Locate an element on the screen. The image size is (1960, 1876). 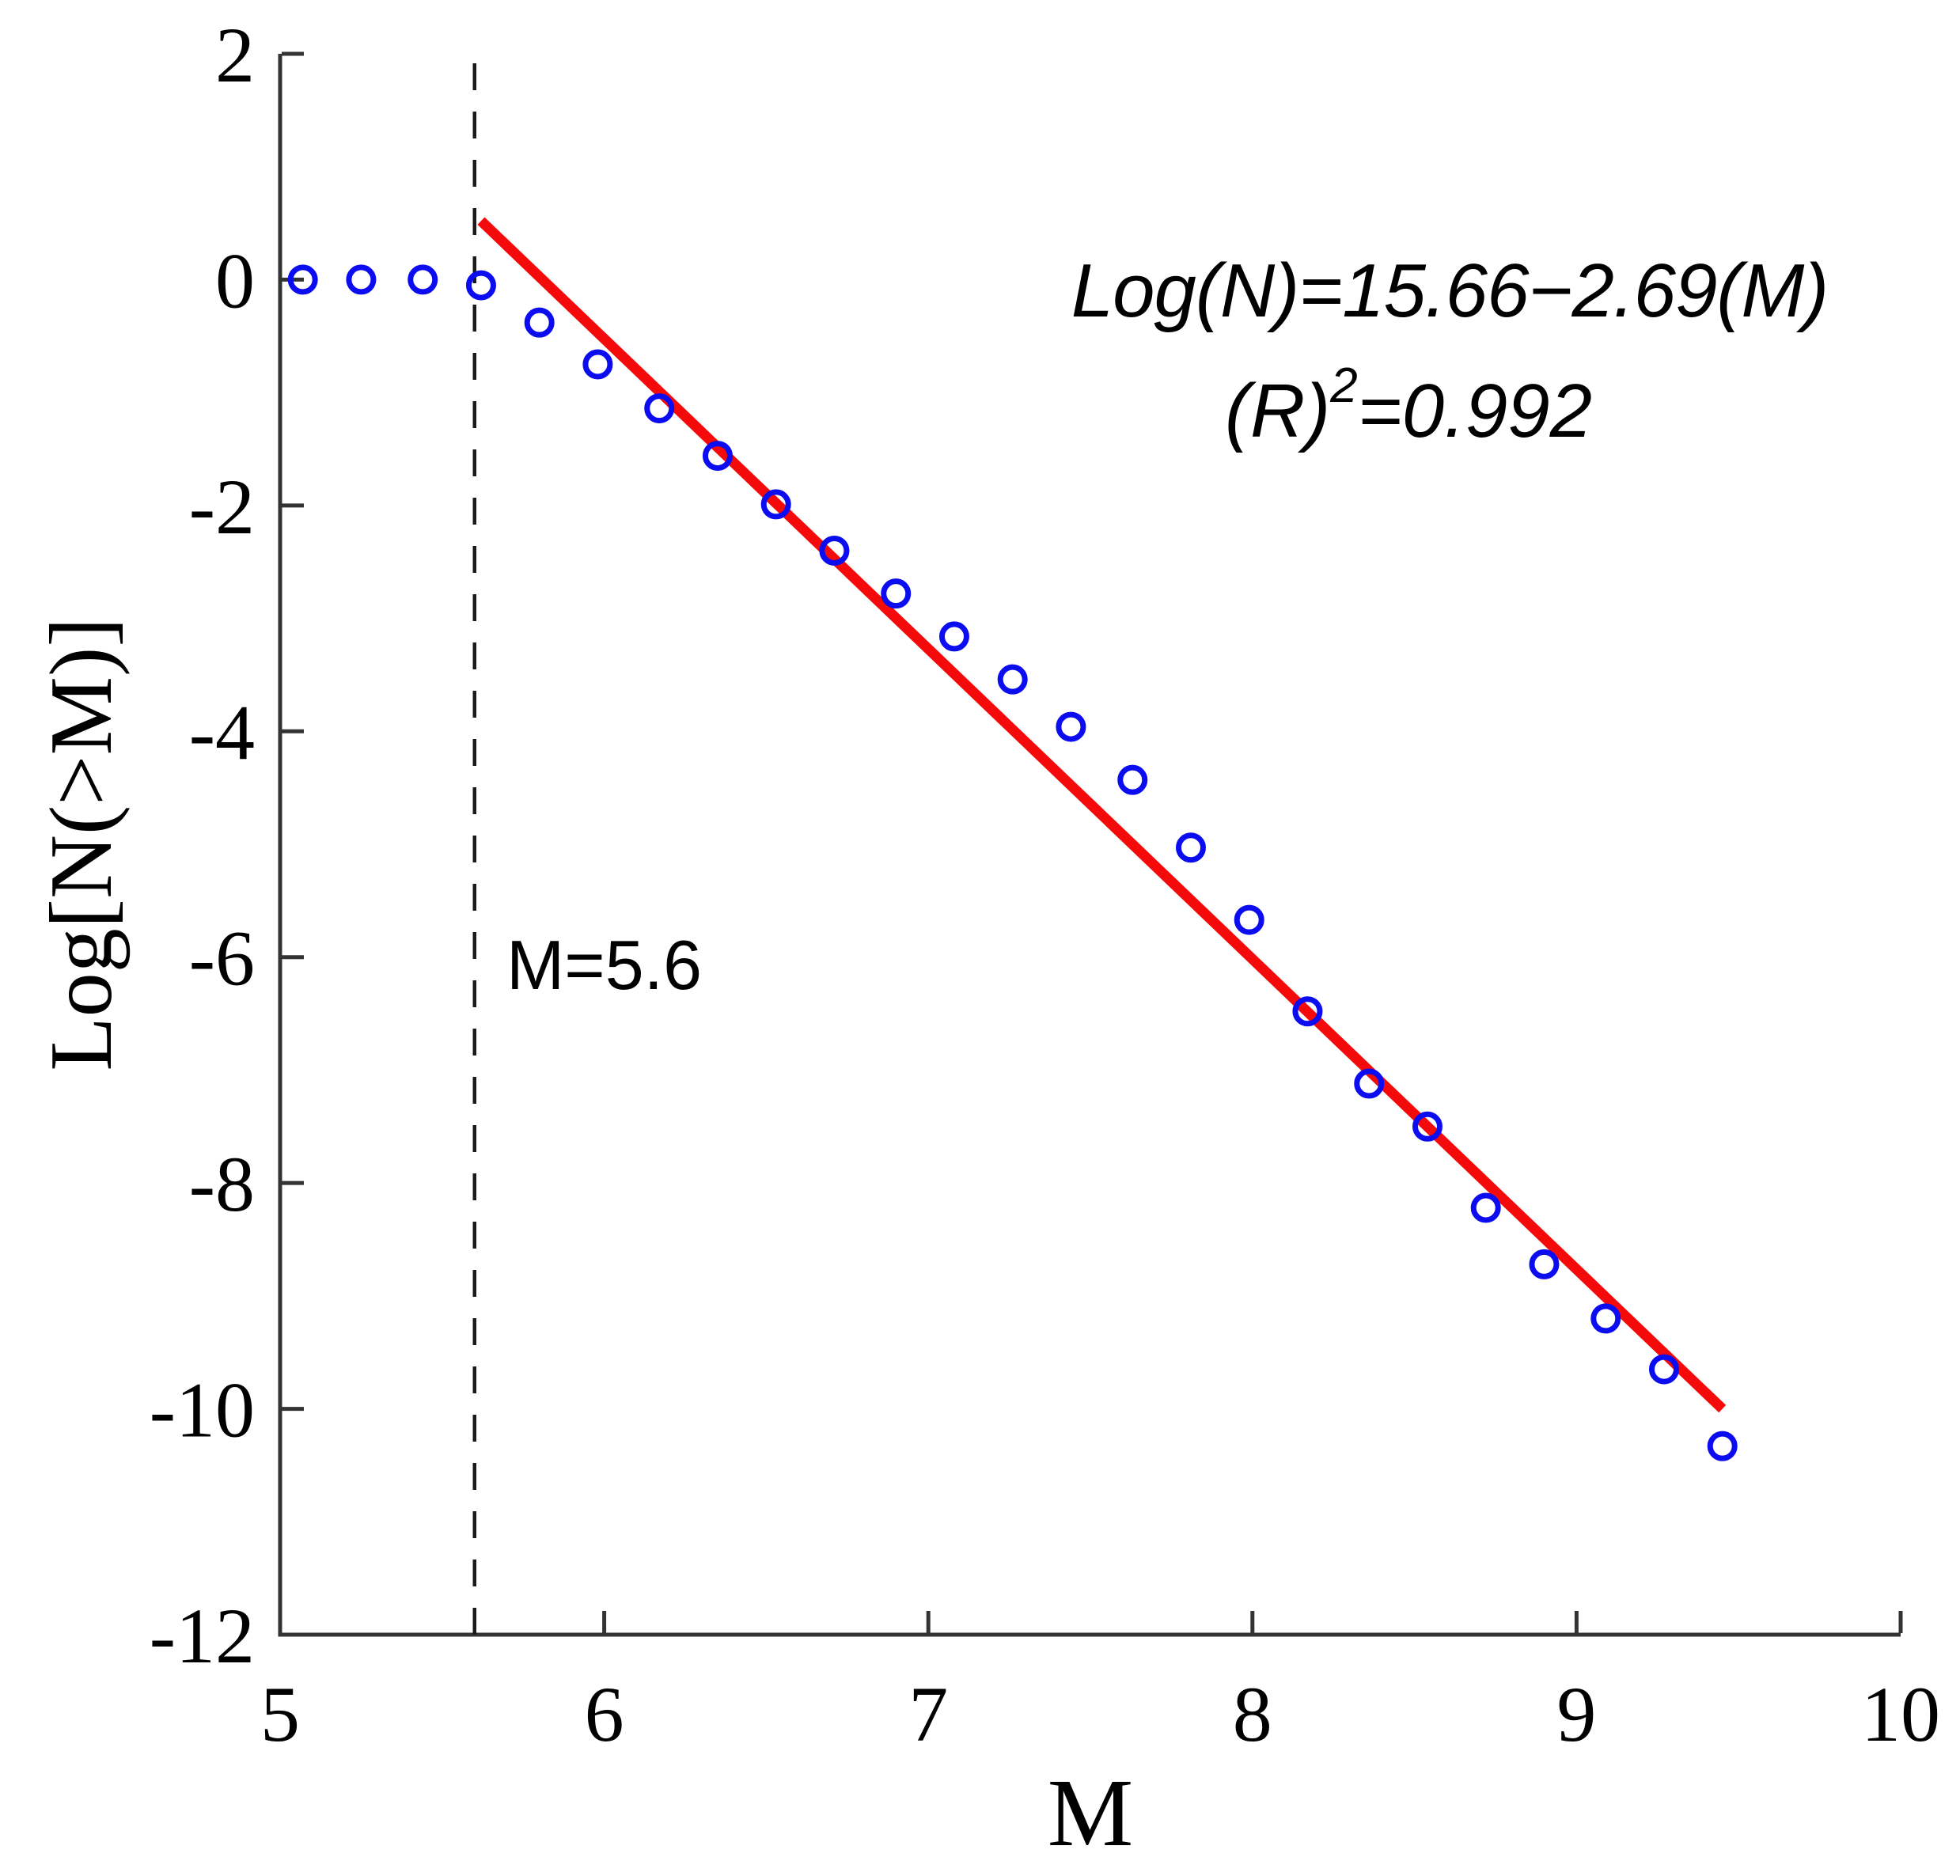
x-tick-label: 9 is located at coordinates (1576, 1714).